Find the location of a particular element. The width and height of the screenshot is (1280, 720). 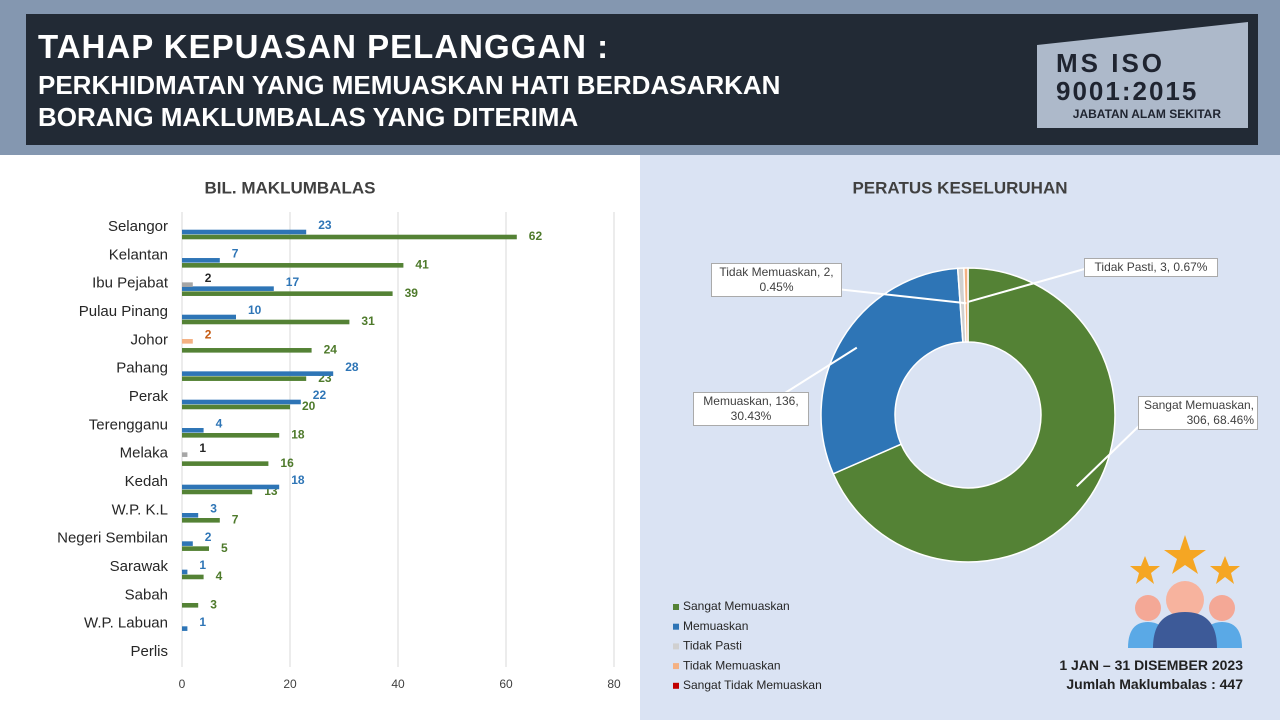

y-tick-label: W.P. K.L is located at coordinates (140, 509).